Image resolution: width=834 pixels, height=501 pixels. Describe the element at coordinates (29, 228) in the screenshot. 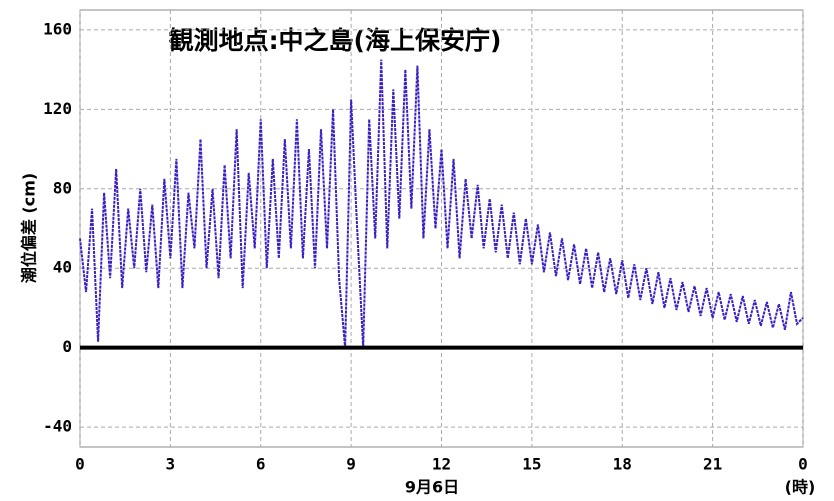

I see `y-axis-label: 潮位偏差 (cm)` at that location.